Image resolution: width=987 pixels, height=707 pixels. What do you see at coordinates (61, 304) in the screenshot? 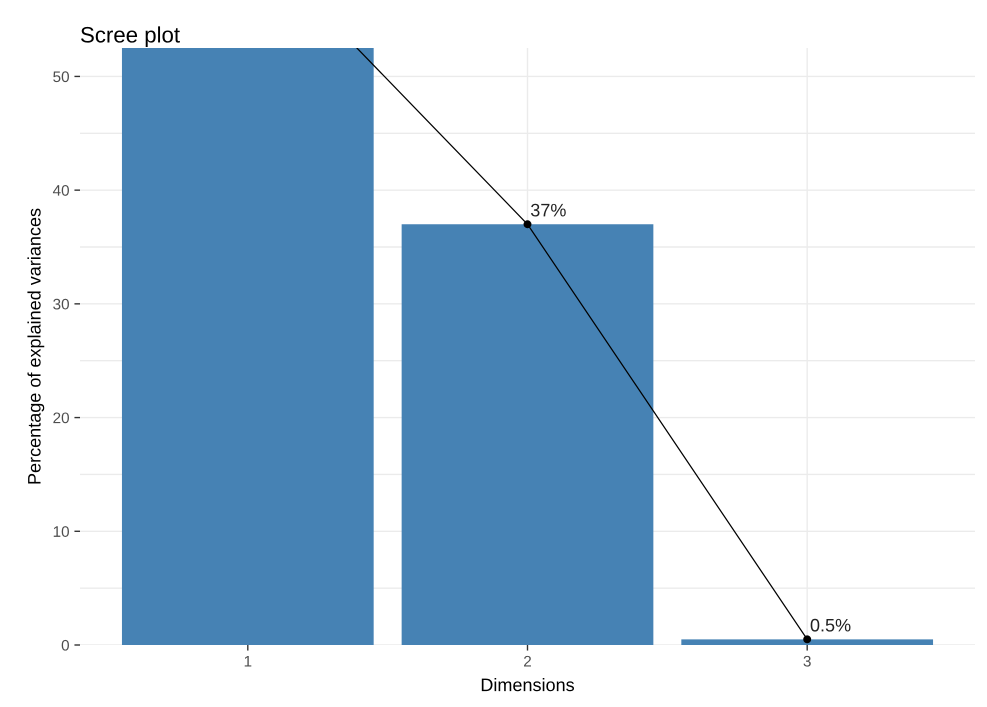
I see `y-tick-label: 30` at bounding box center [61, 304].